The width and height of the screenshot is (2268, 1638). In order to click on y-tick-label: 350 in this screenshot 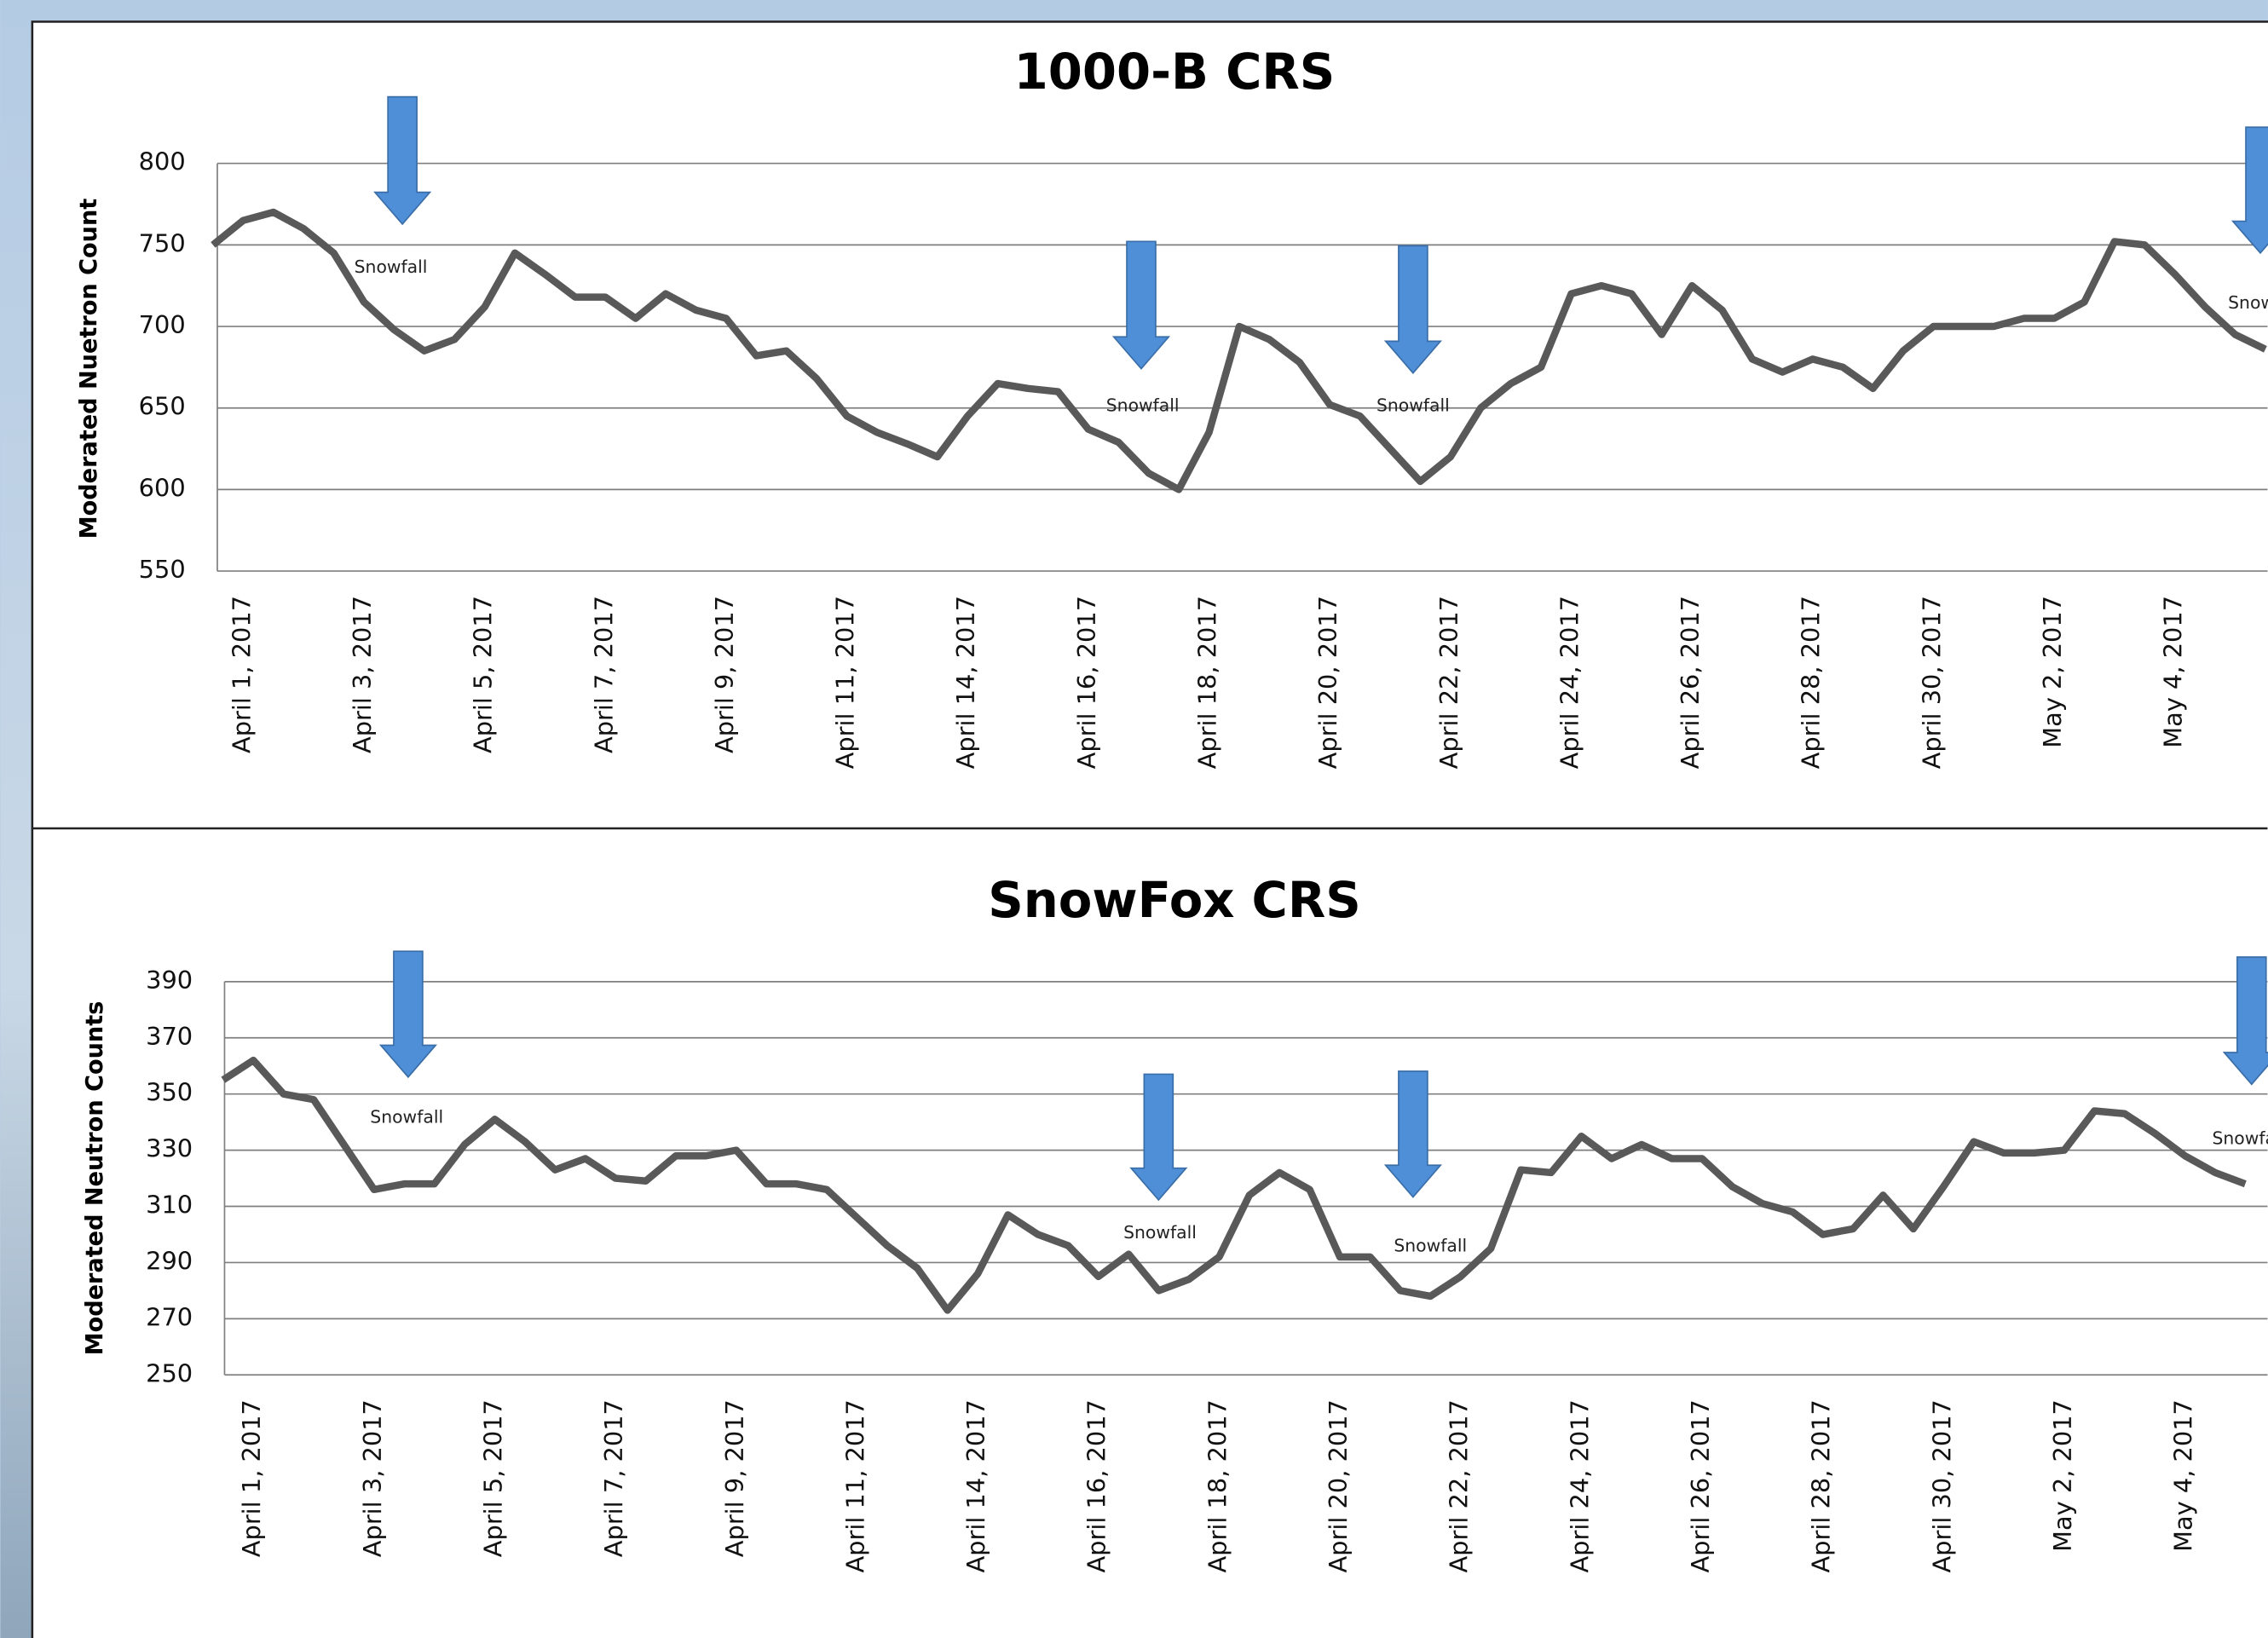, I will do `click(169, 1092)`.